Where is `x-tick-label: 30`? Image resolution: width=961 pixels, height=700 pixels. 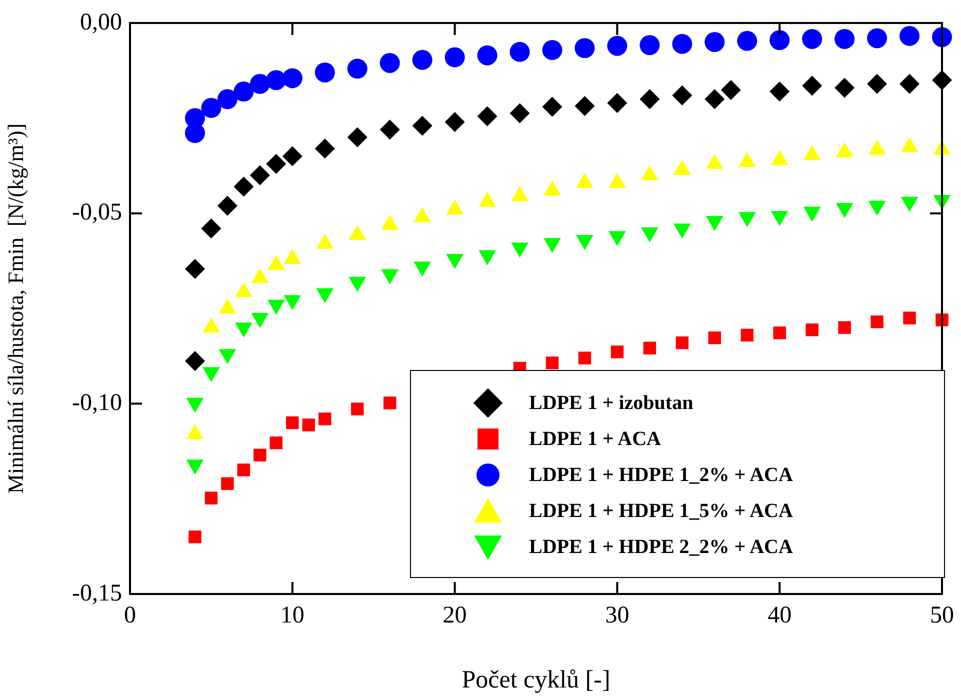 x-tick-label: 30 is located at coordinates (617, 615).